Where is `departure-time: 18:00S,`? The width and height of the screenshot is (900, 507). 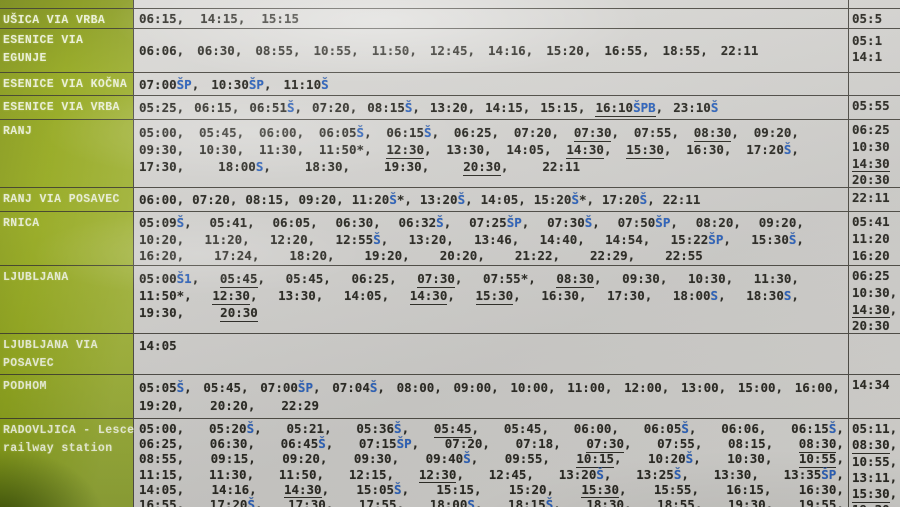
departure-time: 18:00S, is located at coordinates (244, 166).